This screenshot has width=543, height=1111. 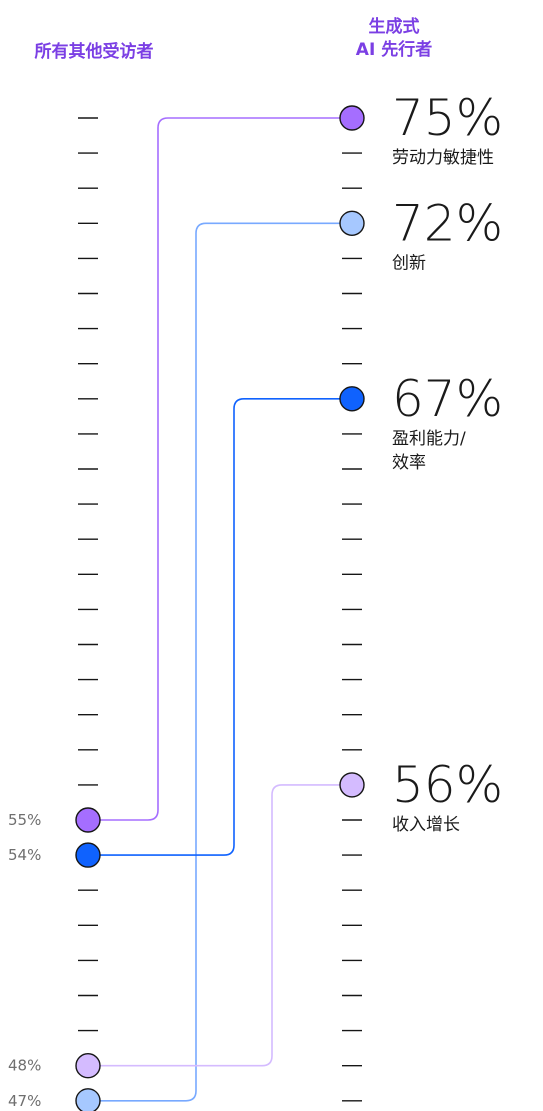 I want to click on right-column-header-line2: AI 先行者, so click(x=394, y=49).